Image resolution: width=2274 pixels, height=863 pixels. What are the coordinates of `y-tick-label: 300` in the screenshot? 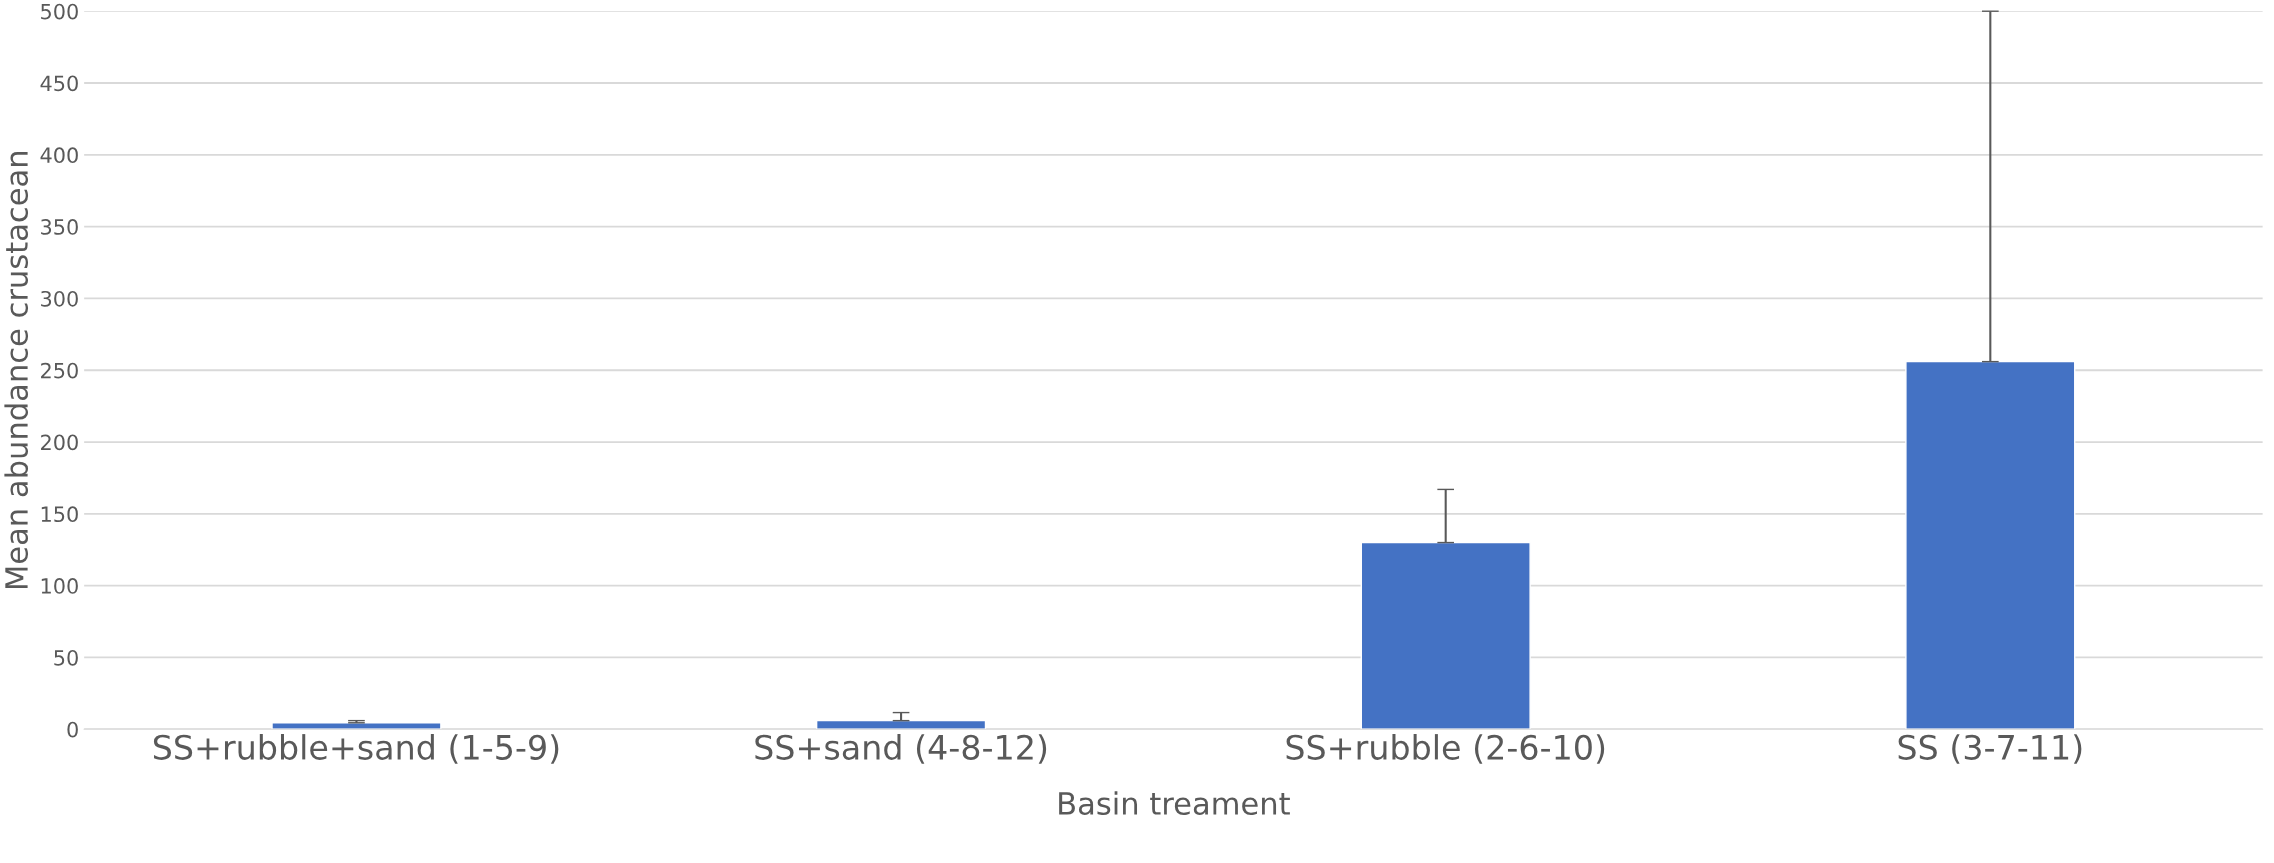 It's located at (59, 298).